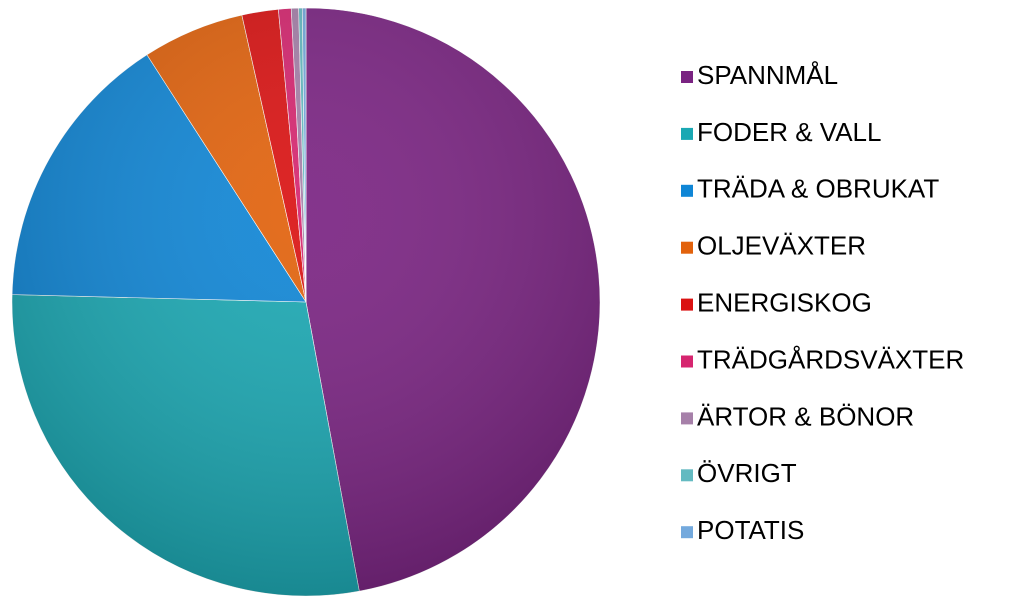 The height and width of the screenshot is (599, 1029). I want to click on legend-label: FODER & VALL, so click(789, 132).